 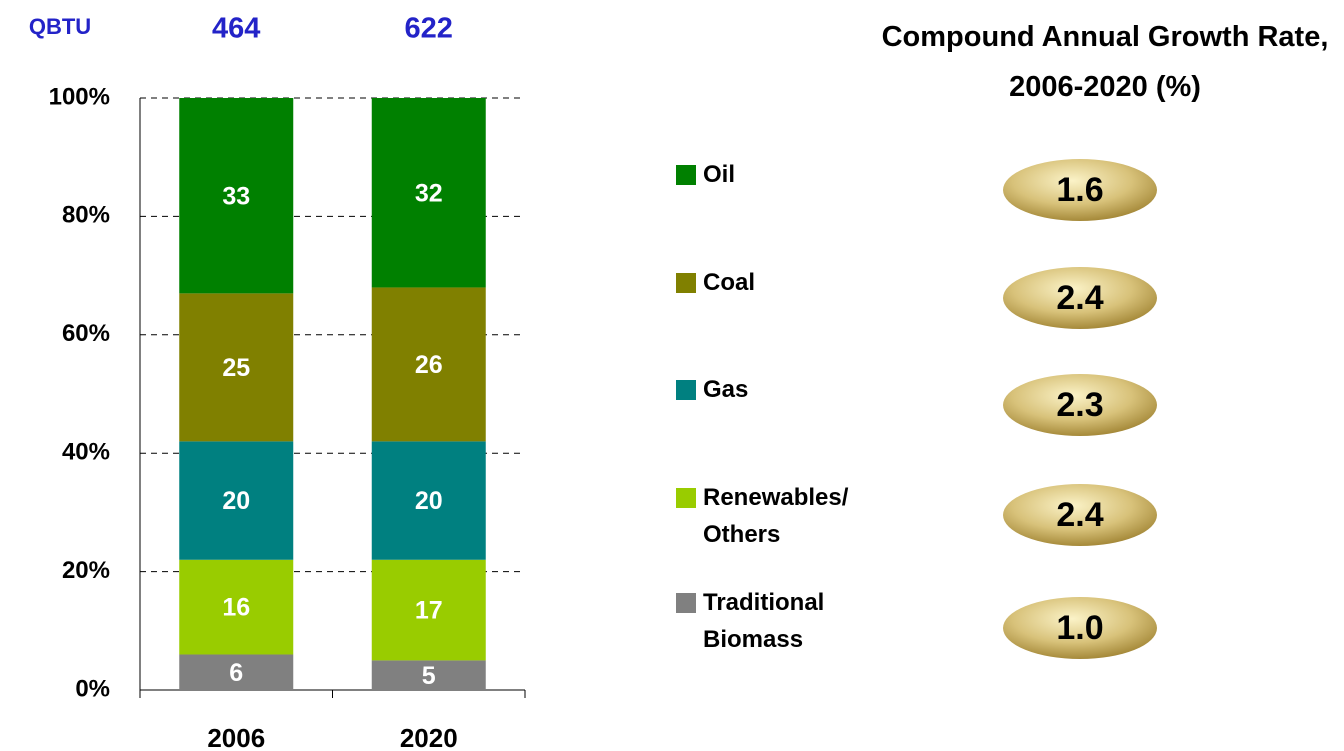 What do you see at coordinates (86, 333) in the screenshot?
I see `y-tick-label: 60%` at bounding box center [86, 333].